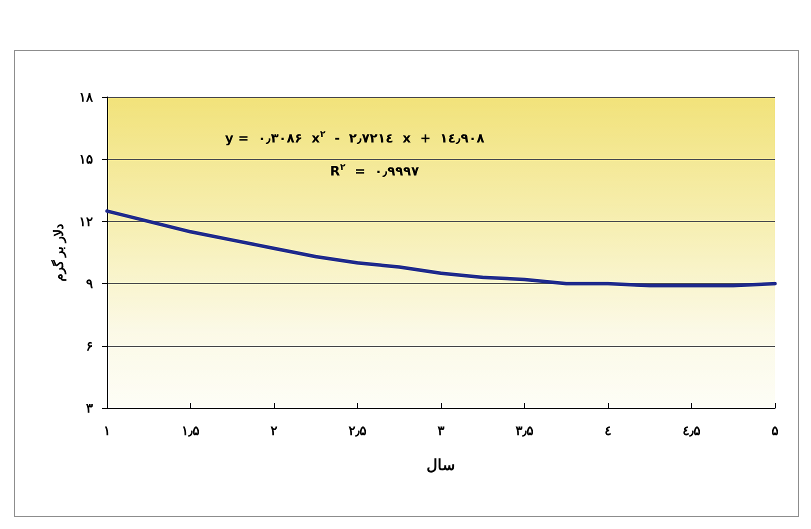 This screenshot has width=811, height=529. What do you see at coordinates (441, 465) in the screenshot?
I see `x-axis-title: سال` at bounding box center [441, 465].